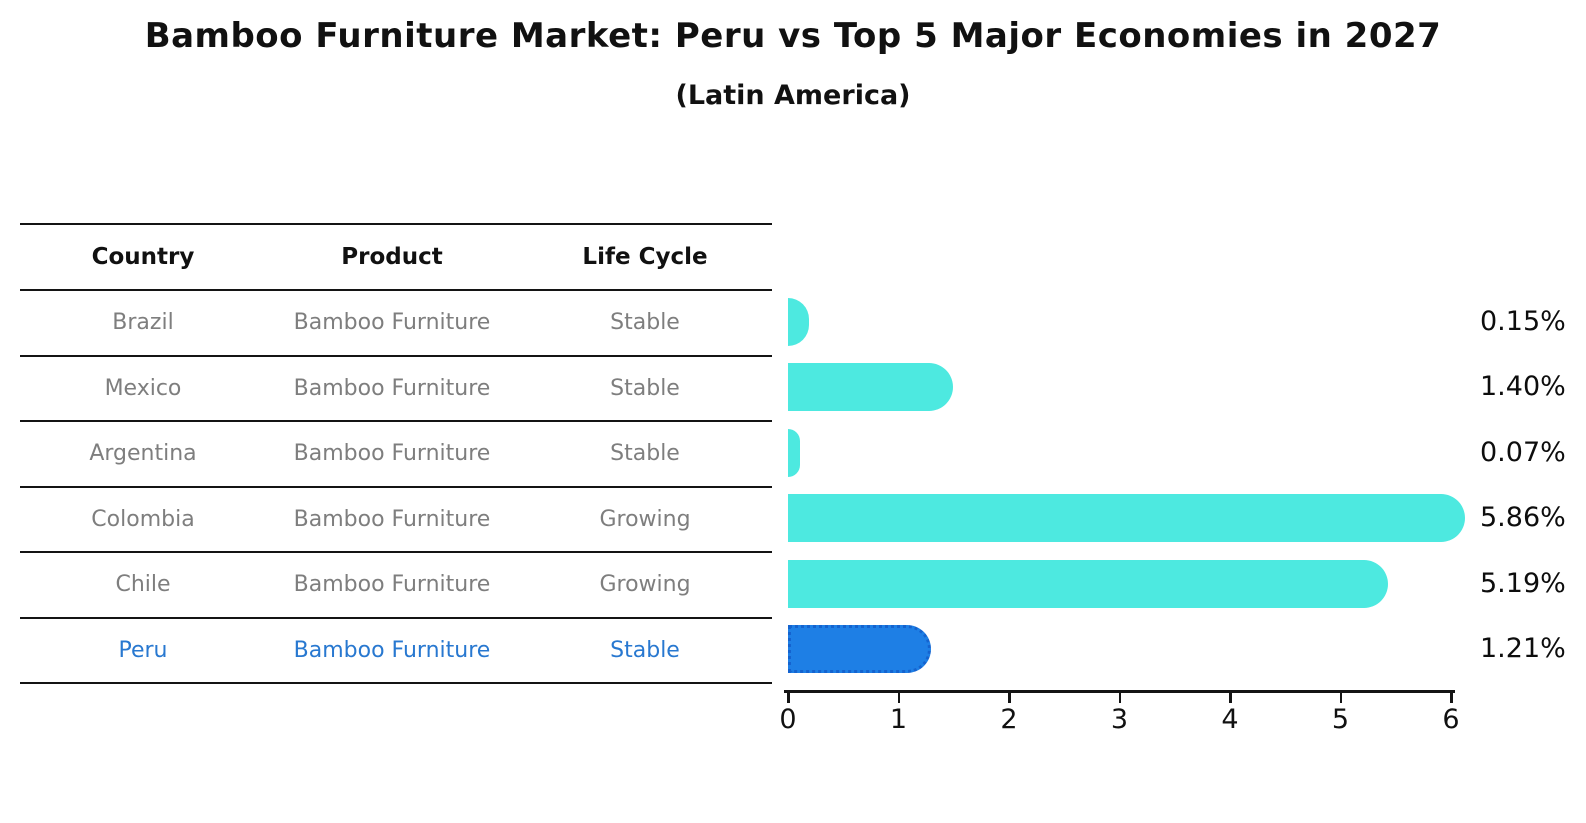 Image resolution: width=1586 pixels, height=823 pixels. What do you see at coordinates (1523, 583) in the screenshot?
I see `bar-value-label: 5.19%` at bounding box center [1523, 583].